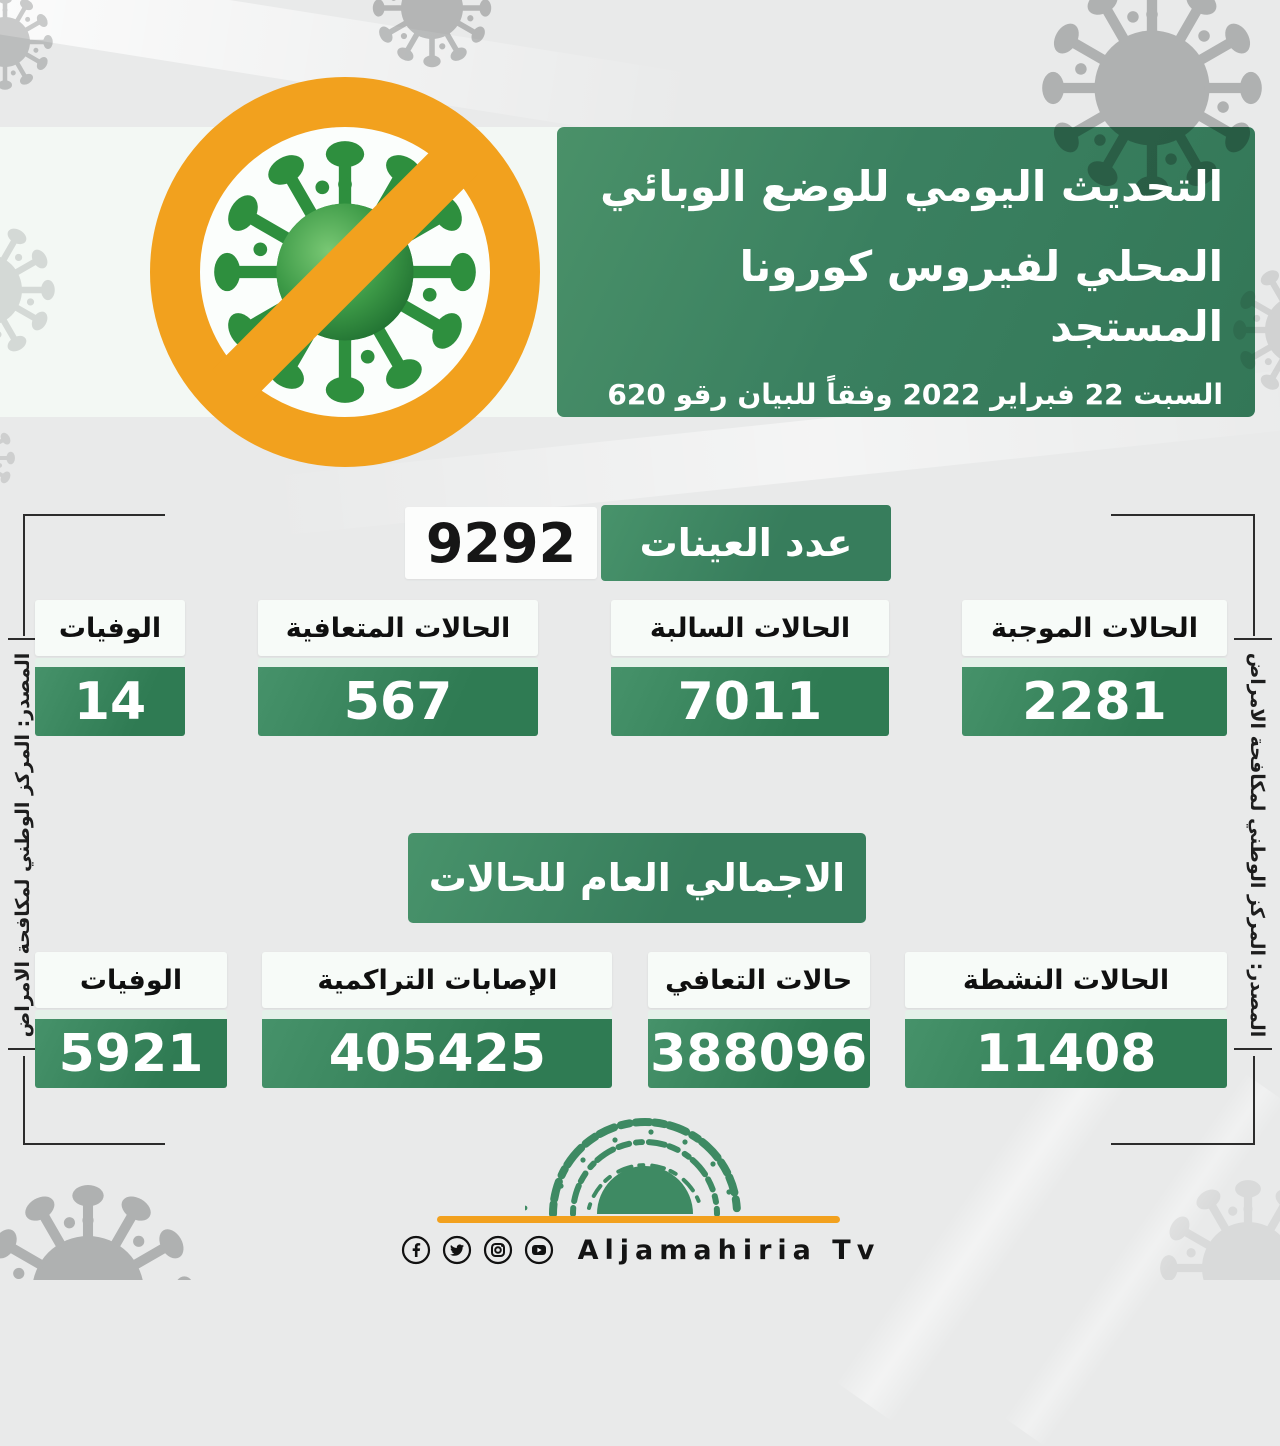  What do you see at coordinates (981, 296) in the screenshot?
I see `title-line-2: المحلي لفيروس كورونا المستجد` at bounding box center [981, 296].